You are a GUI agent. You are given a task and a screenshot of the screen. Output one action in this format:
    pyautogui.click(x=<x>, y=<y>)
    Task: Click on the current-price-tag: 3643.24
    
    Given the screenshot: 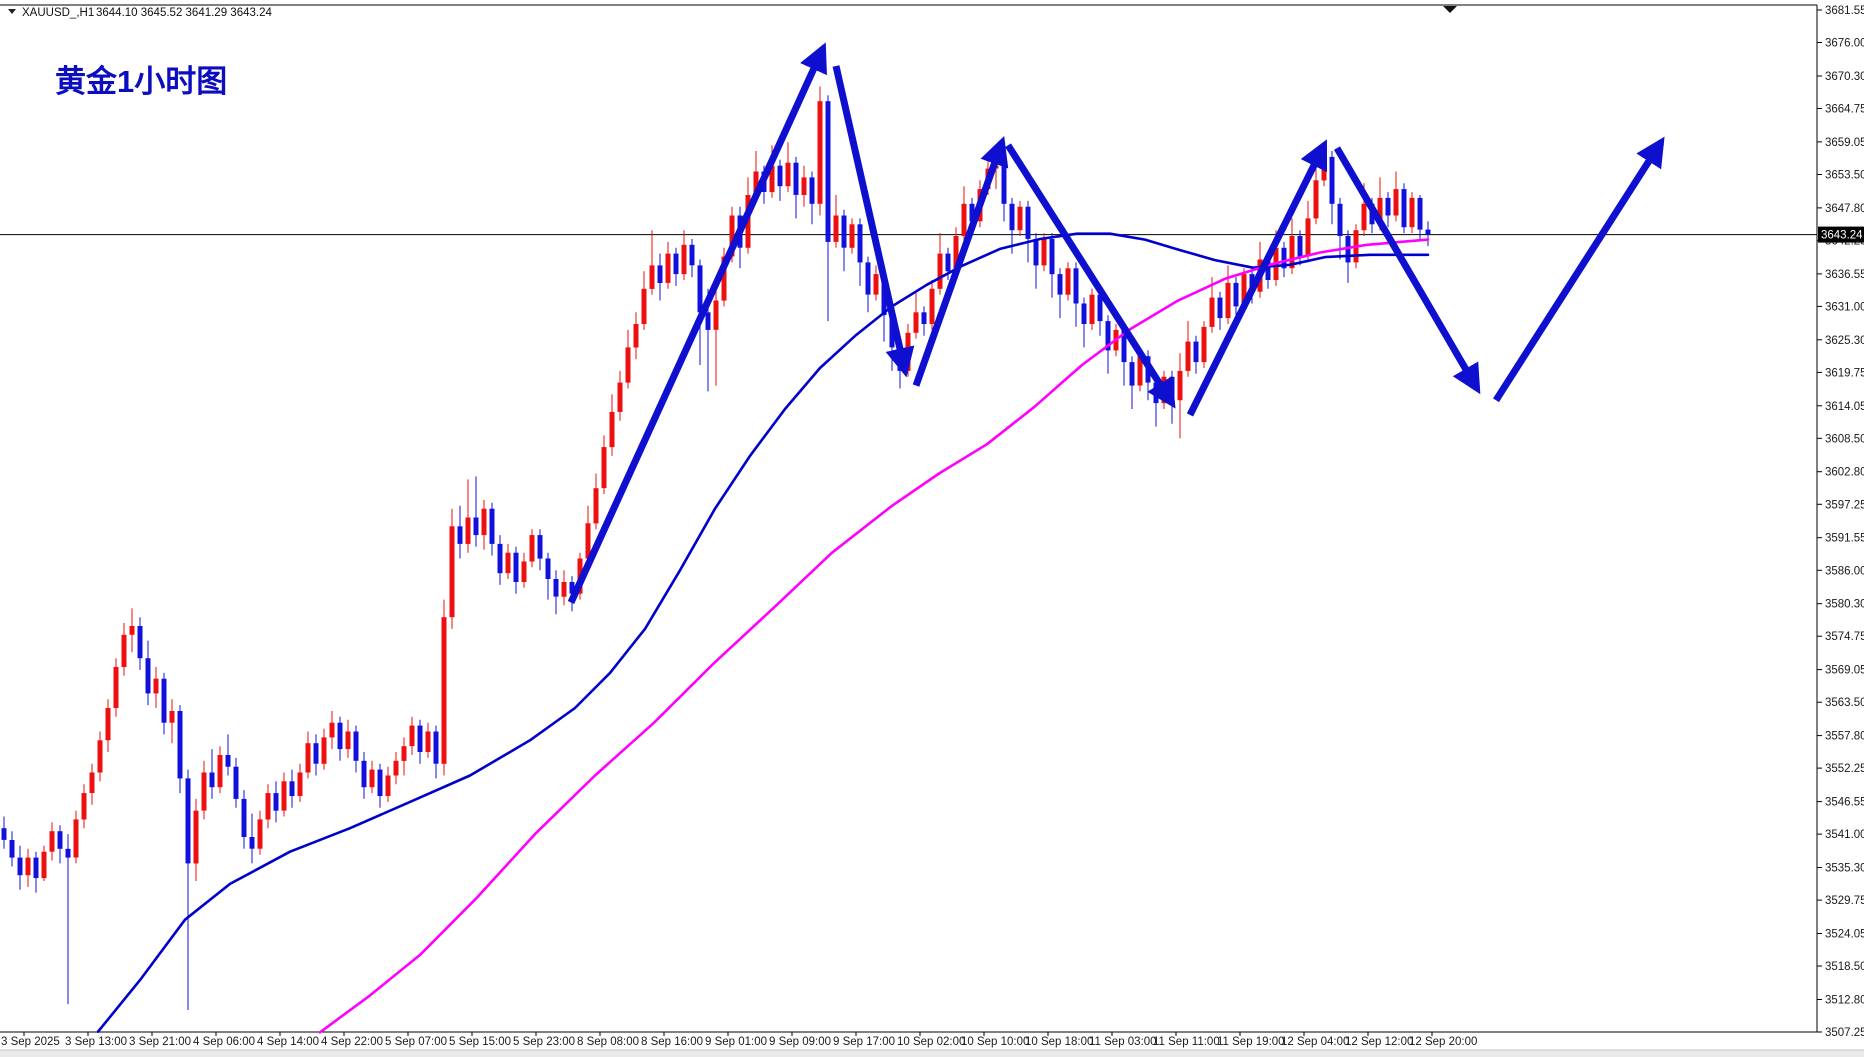 What is the action you would take?
    pyautogui.click(x=1841, y=234)
    